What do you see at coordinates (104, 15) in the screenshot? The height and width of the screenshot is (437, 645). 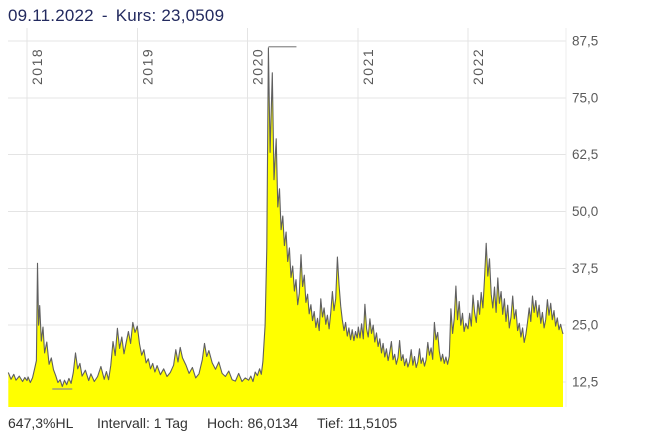 I see `title-dash: -` at bounding box center [104, 15].